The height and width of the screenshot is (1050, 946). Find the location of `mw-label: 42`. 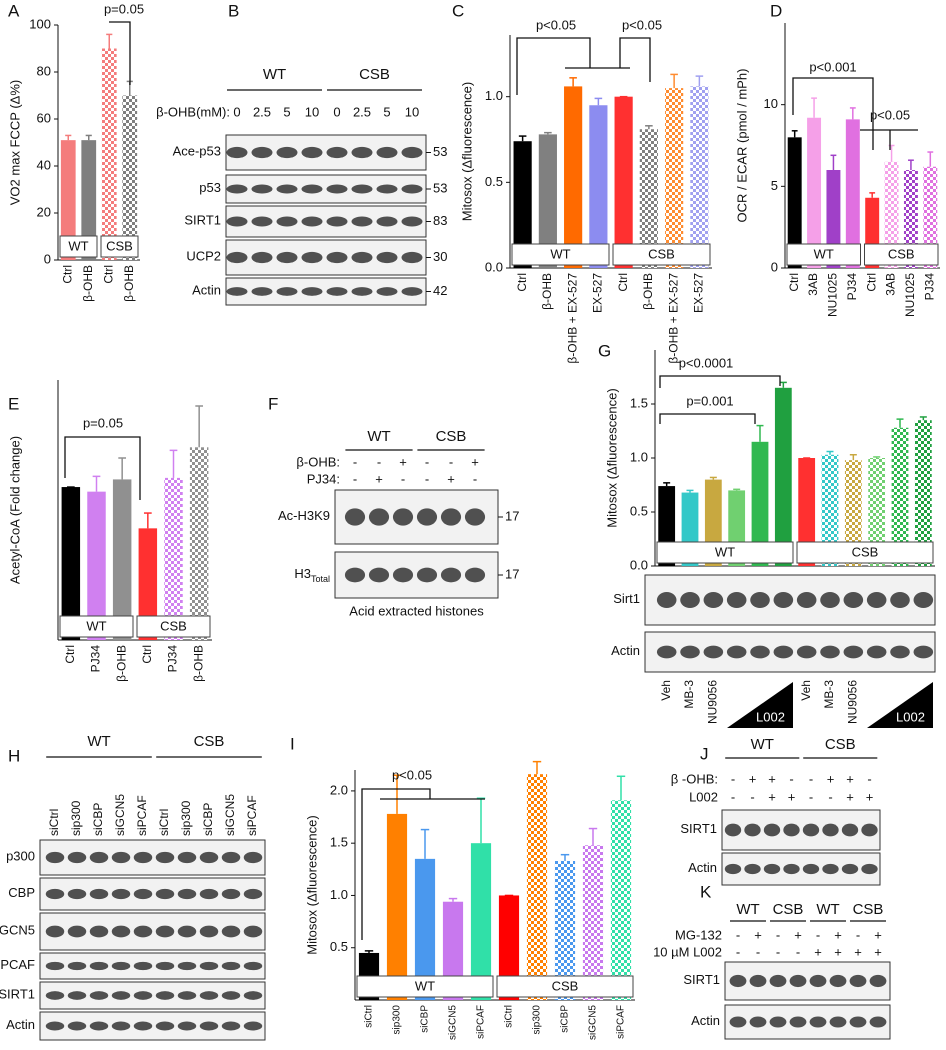

mw-label: 42 is located at coordinates (440, 290).